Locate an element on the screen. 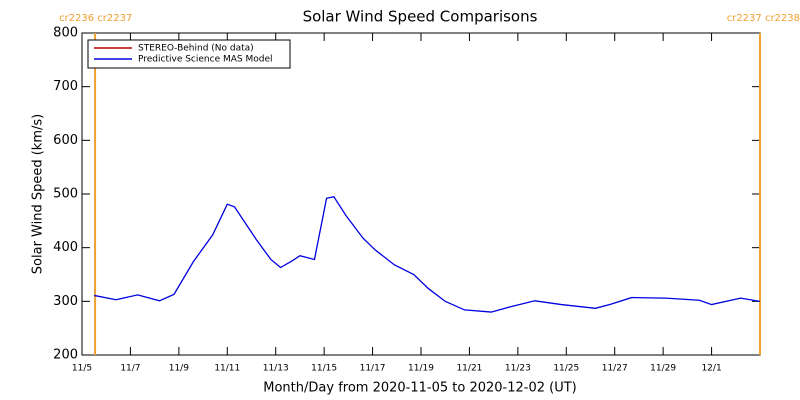 Image resolution: width=800 pixels, height=400 pixels. x-tick-label: 11/27 is located at coordinates (615, 369).